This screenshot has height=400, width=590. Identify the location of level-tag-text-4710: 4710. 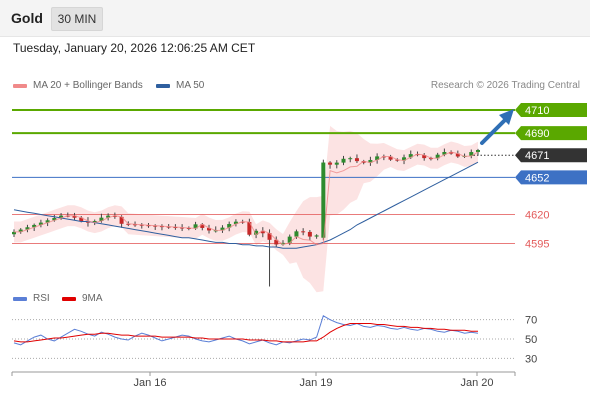
(537, 111).